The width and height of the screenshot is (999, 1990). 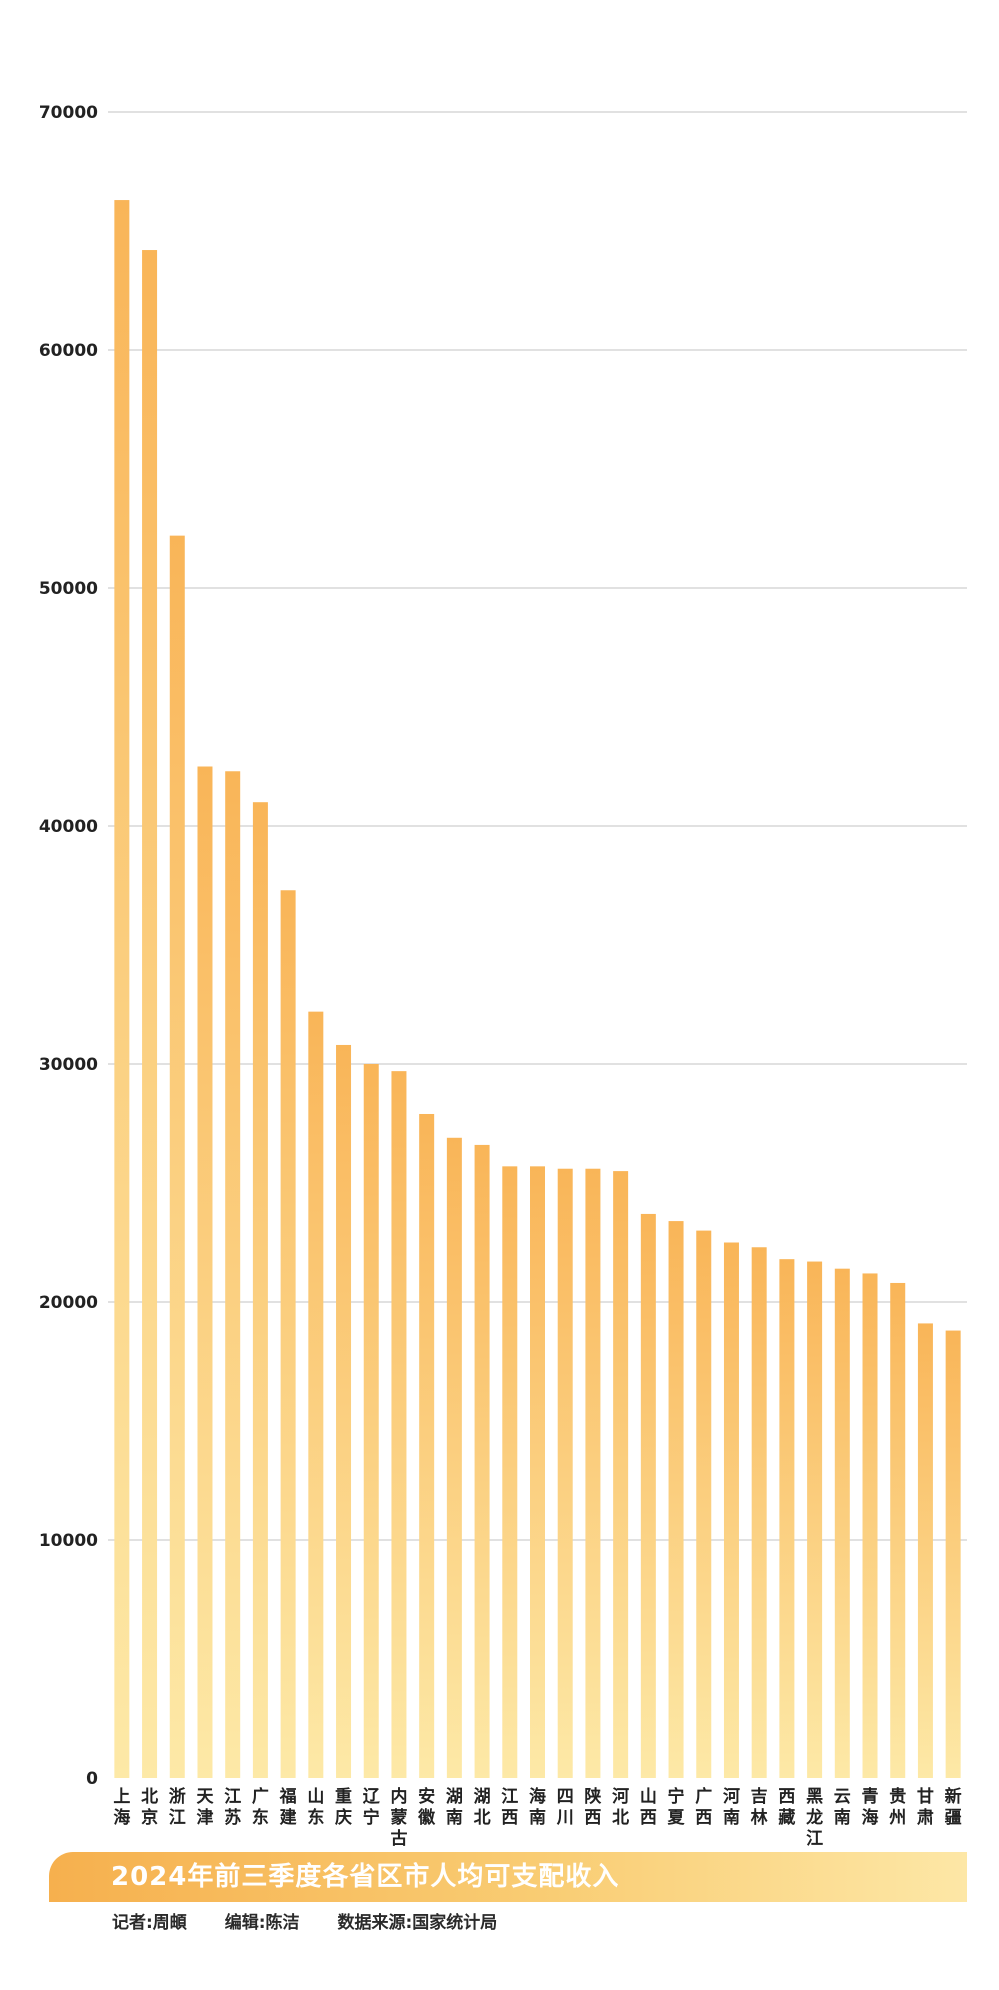 What do you see at coordinates (260, 1290) in the screenshot?
I see `bar-广东` at bounding box center [260, 1290].